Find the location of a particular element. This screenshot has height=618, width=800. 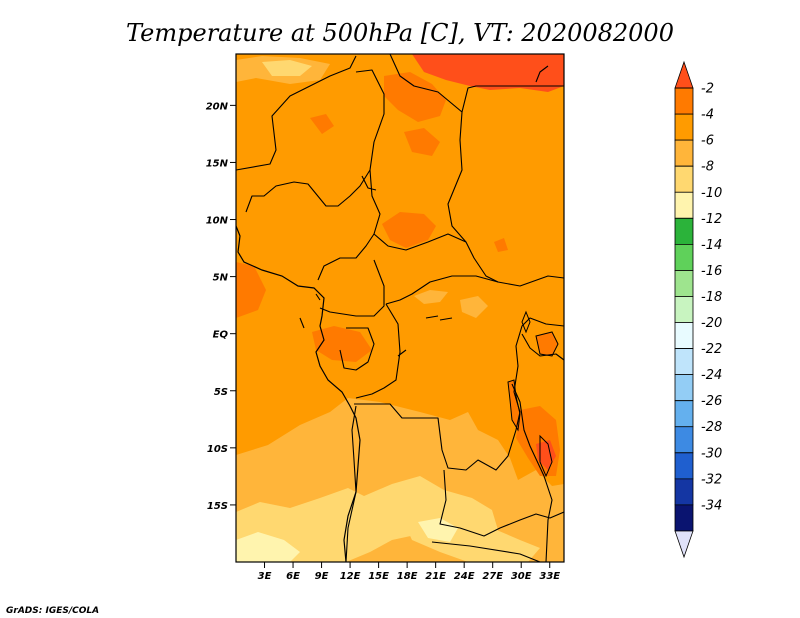

colorbar-label: -22 is located at coordinates (711, 349).